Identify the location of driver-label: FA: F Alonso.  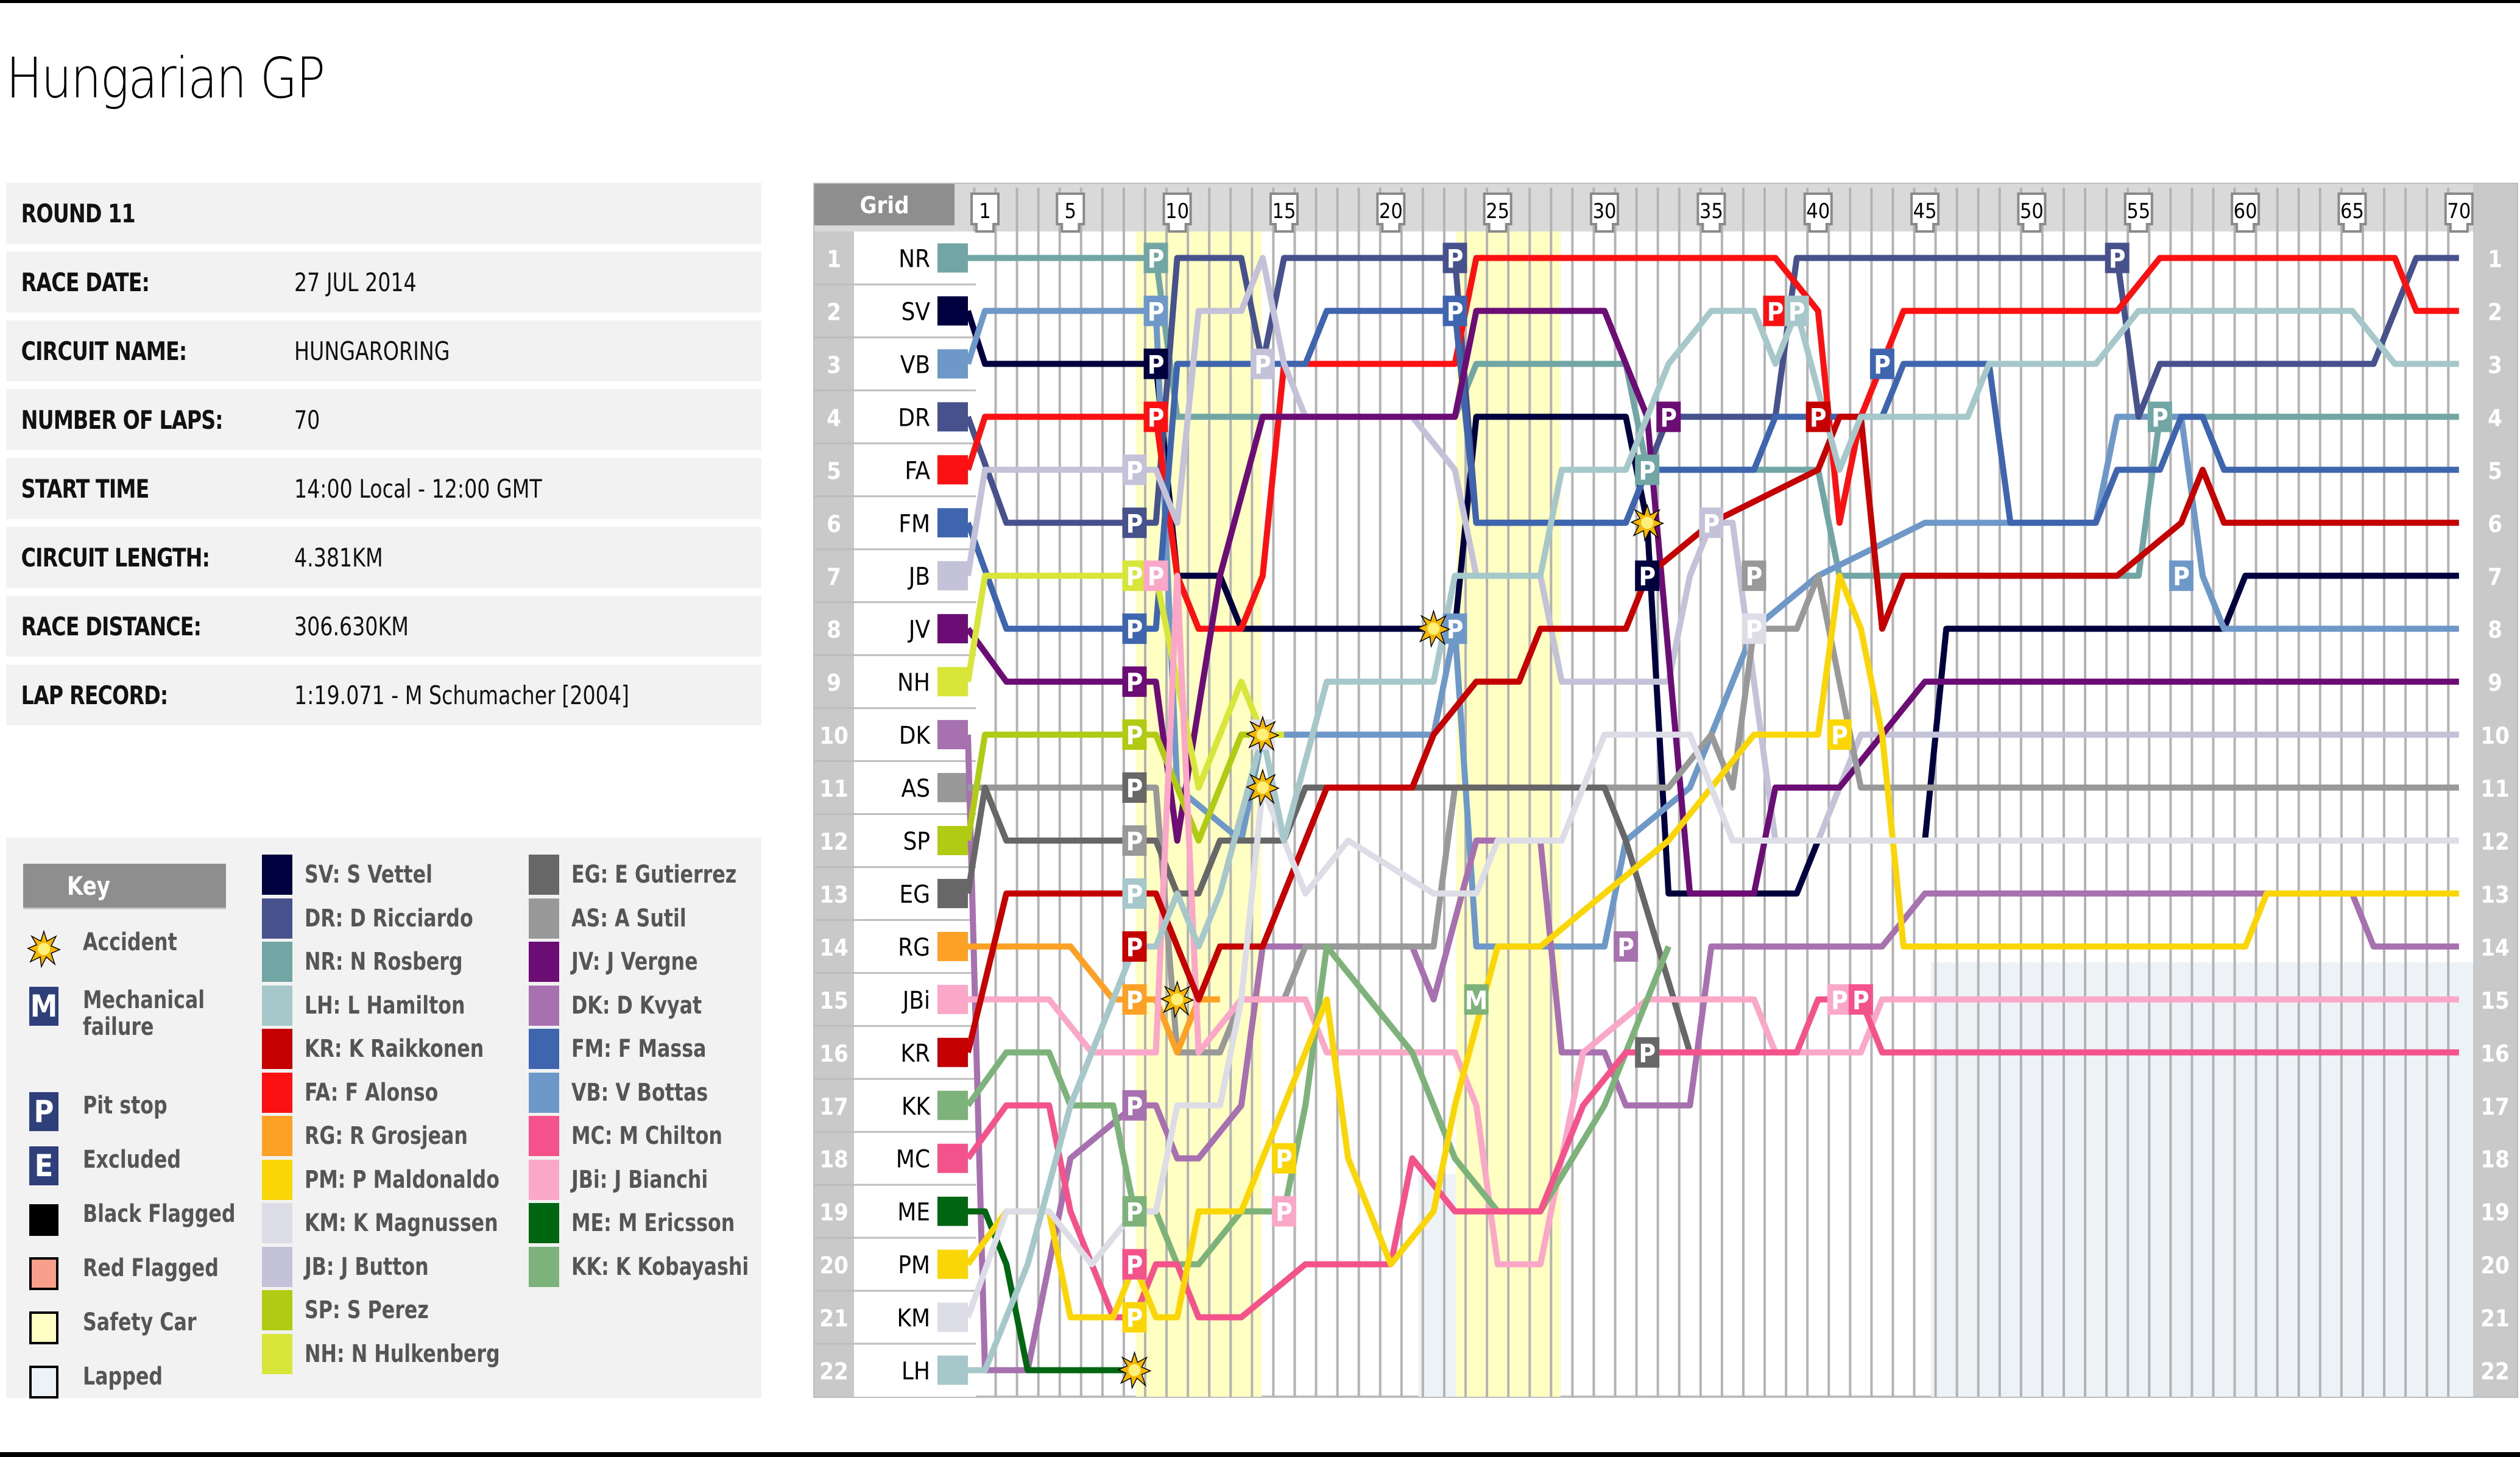
(372, 1092).